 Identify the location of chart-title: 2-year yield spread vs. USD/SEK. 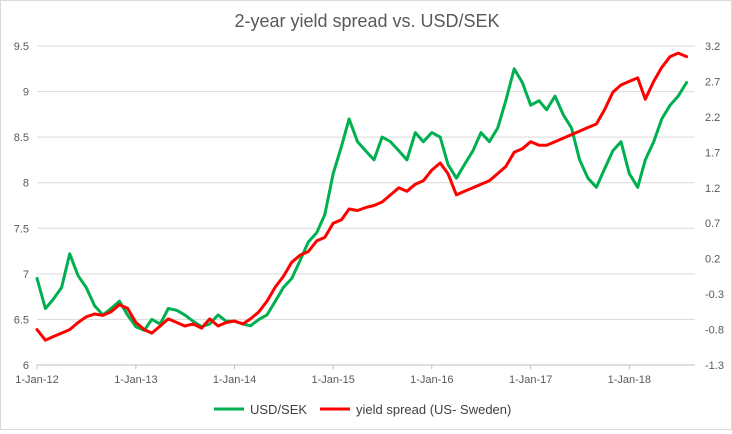
(367, 21).